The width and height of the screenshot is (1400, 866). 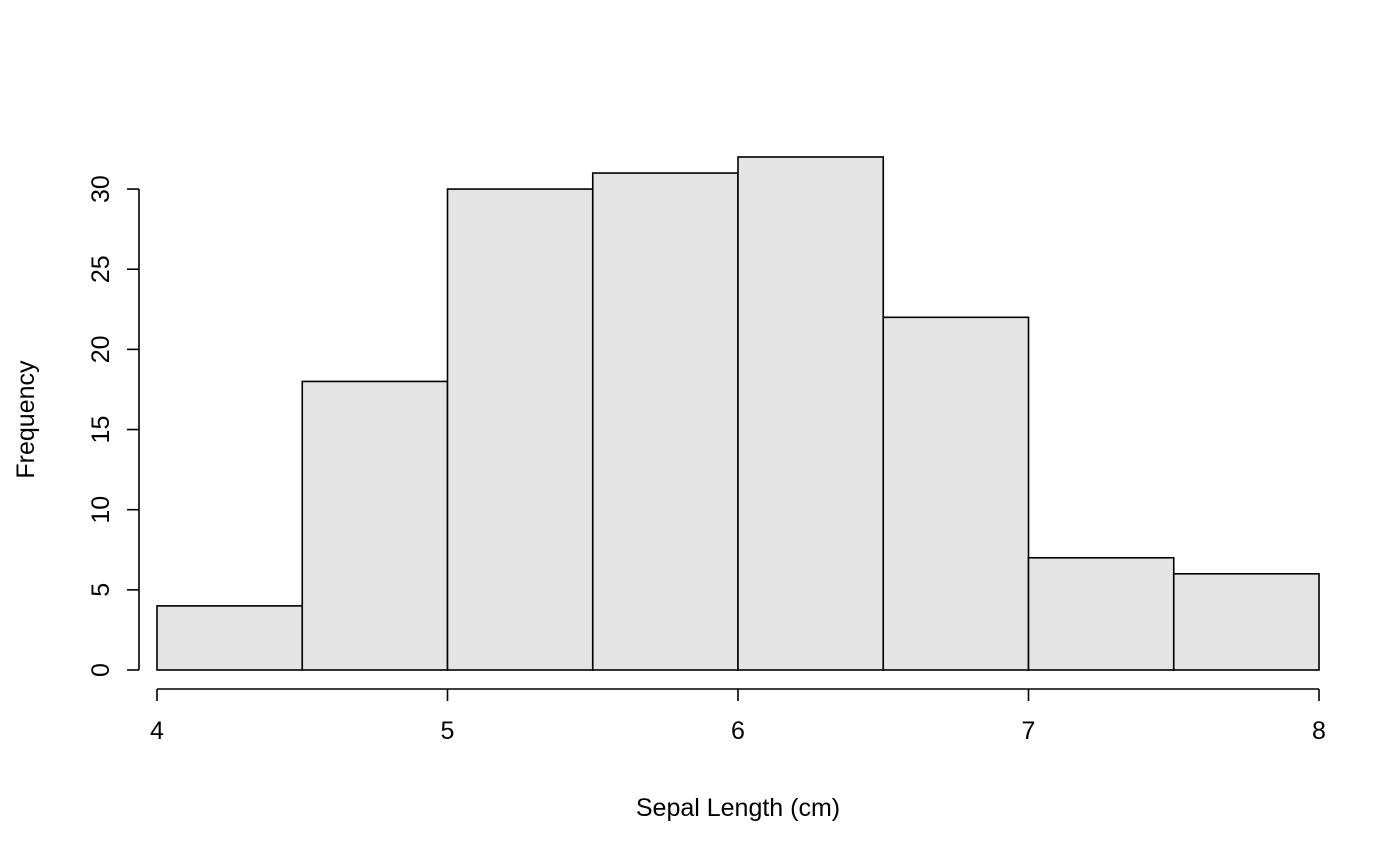 I want to click on y-axis: 0 5 10 15 20 25 30, so click(x=113, y=426).